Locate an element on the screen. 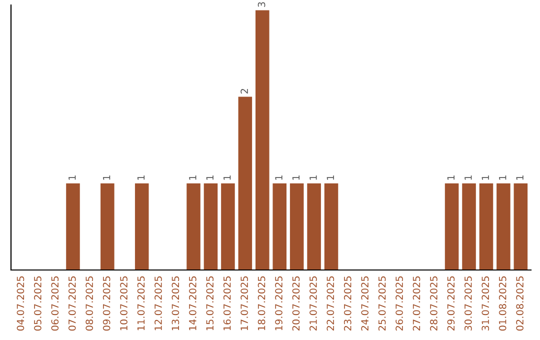  x-tick-label: 18.07.2025 is located at coordinates (262, 303).